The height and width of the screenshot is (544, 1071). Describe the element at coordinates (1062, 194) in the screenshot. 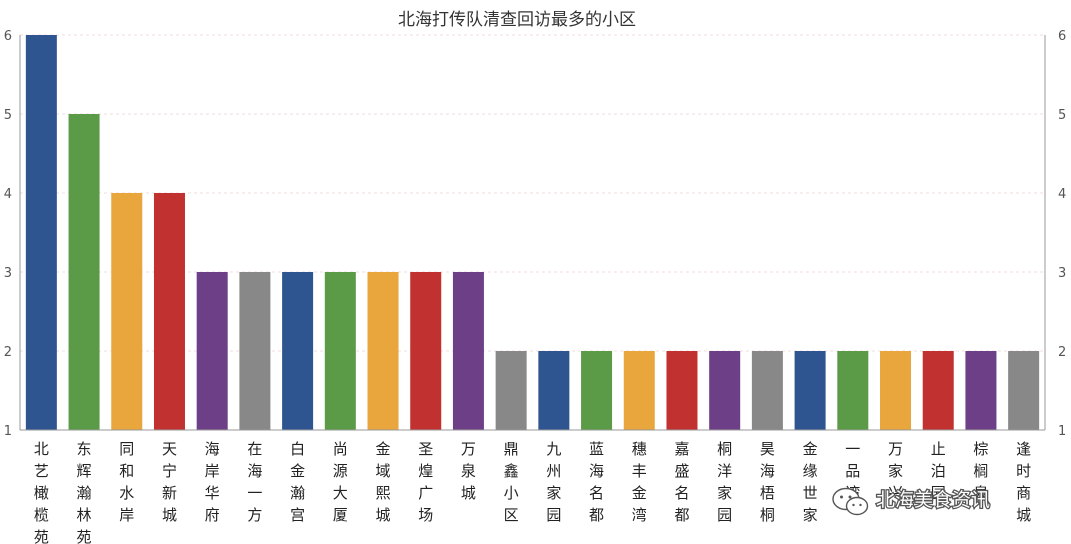

I see `y-tick-label-right: 4` at that location.